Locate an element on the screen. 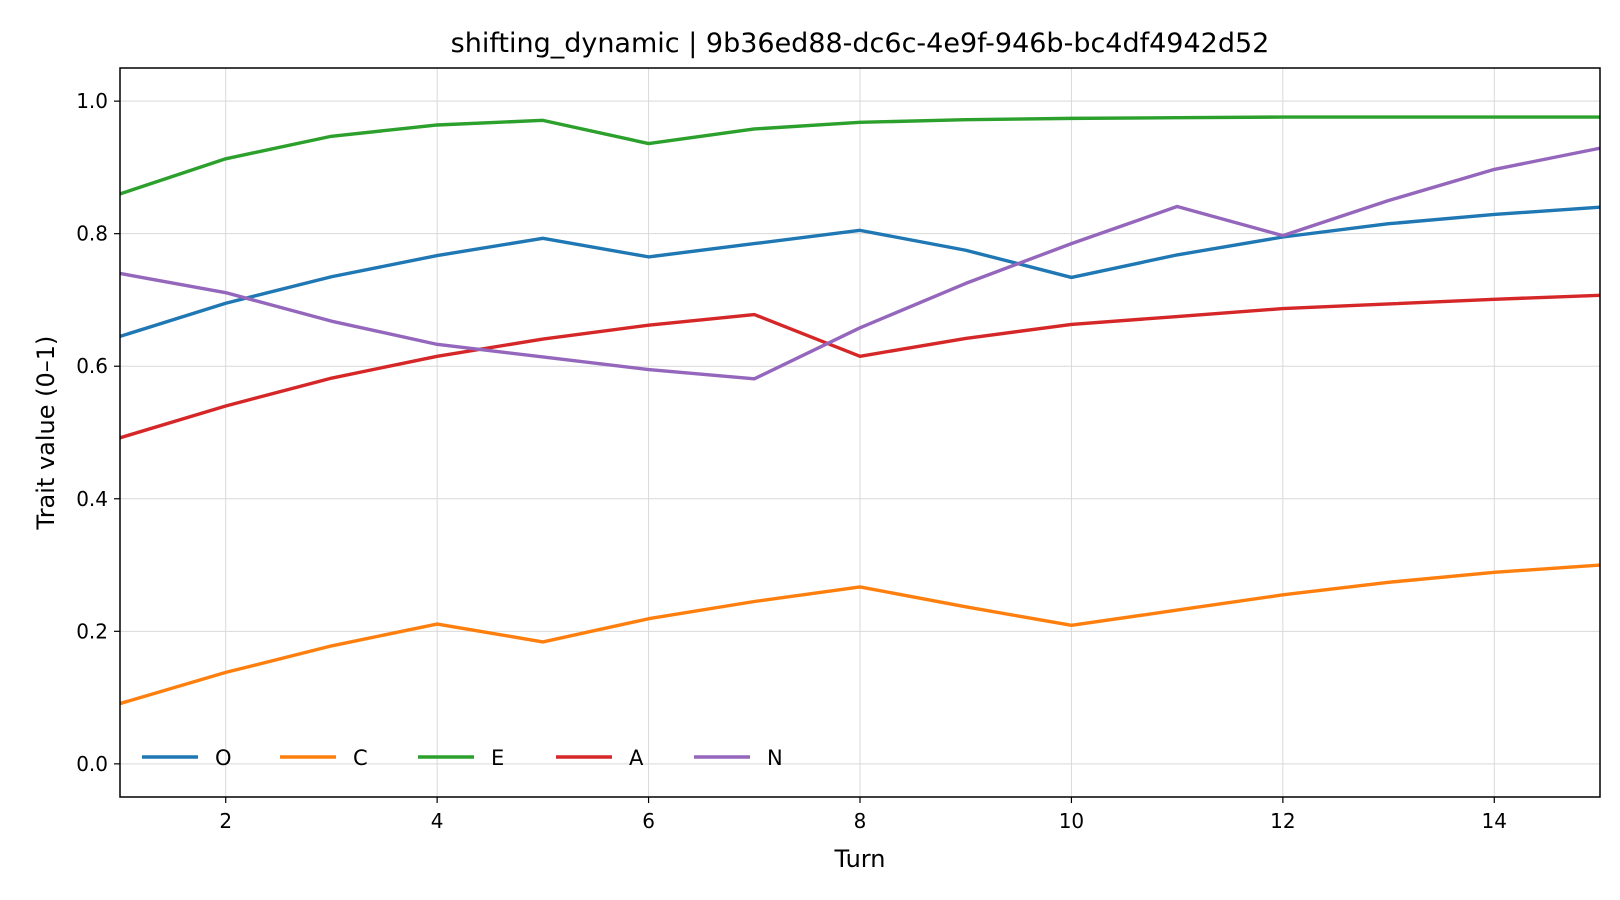 The height and width of the screenshot is (900, 1620). legend-item-a: A is located at coordinates (600, 758).